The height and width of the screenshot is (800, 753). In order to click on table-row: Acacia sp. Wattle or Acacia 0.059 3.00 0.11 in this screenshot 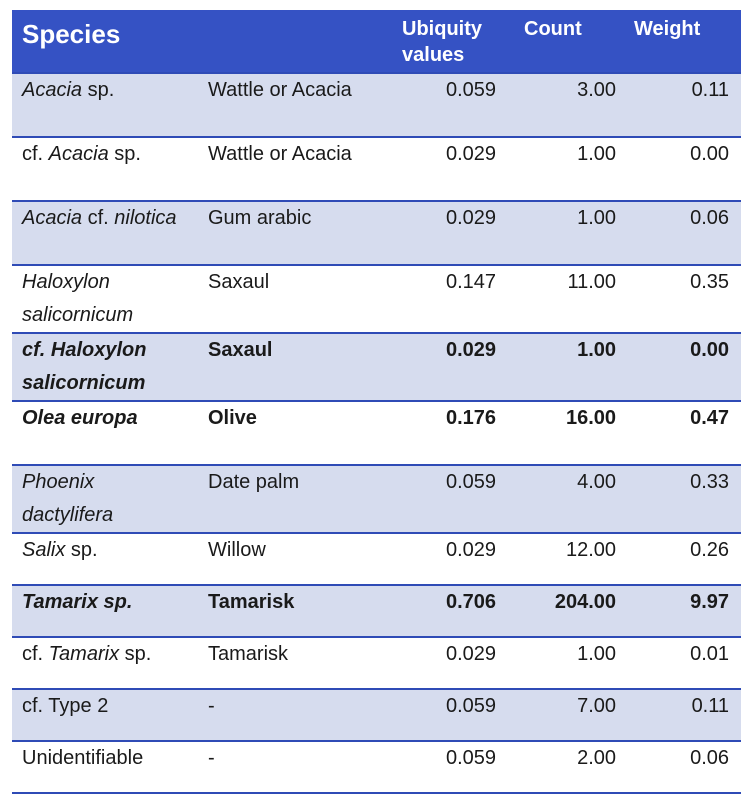, I will do `click(377, 105)`.